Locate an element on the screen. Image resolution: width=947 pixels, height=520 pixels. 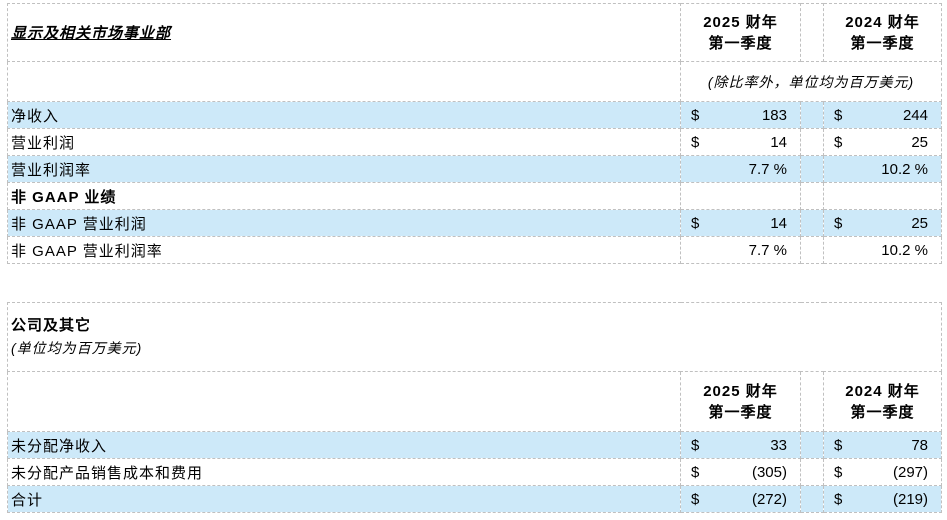
table-row: 非 GAAP 营业利润 $14 $25 is located at coordinates (474, 223).